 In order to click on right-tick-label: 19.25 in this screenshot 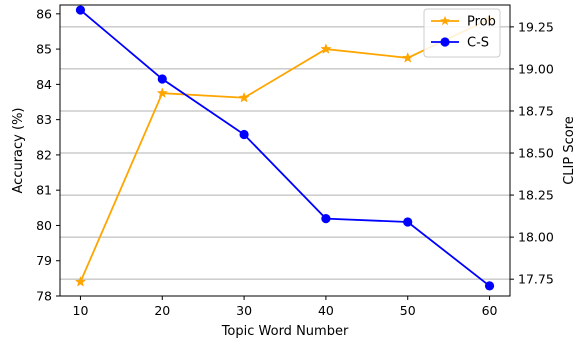, I will do `click(536, 26)`.